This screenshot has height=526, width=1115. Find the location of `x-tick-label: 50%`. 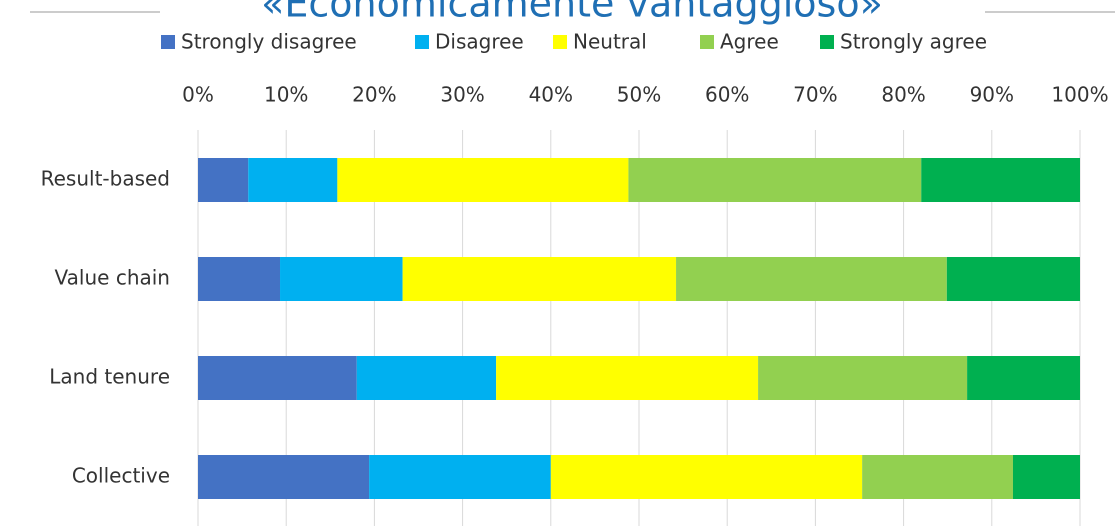

x-tick-label: 50% is located at coordinates (639, 95).